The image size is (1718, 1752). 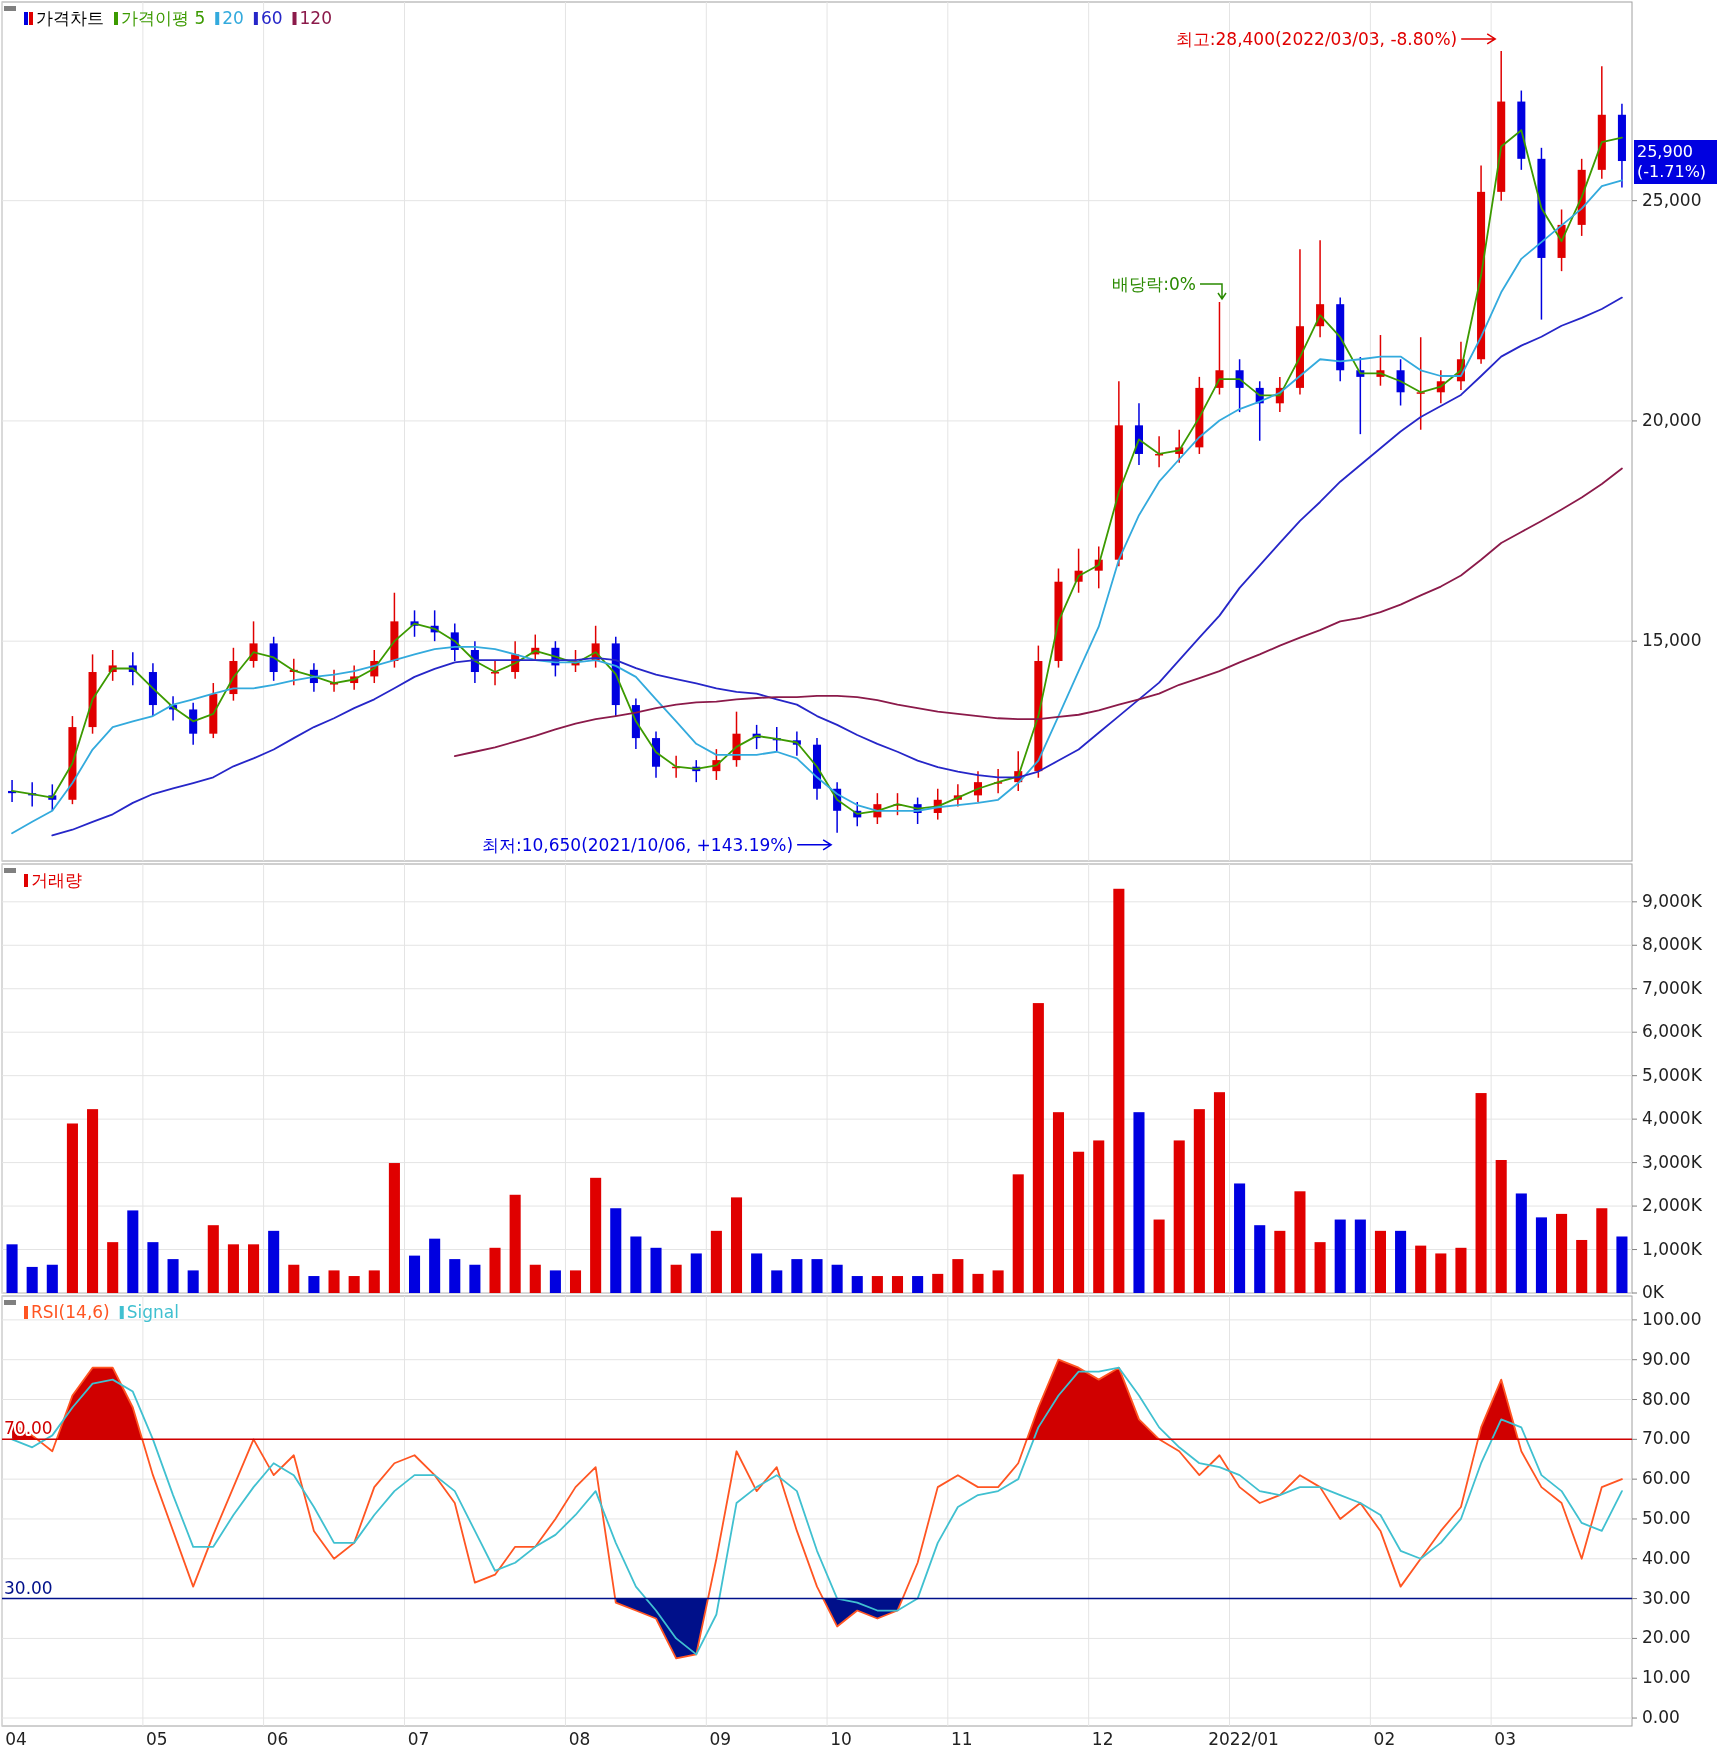 What do you see at coordinates (16, 1739) in the screenshot?
I see `x-tick-label: 04` at bounding box center [16, 1739].